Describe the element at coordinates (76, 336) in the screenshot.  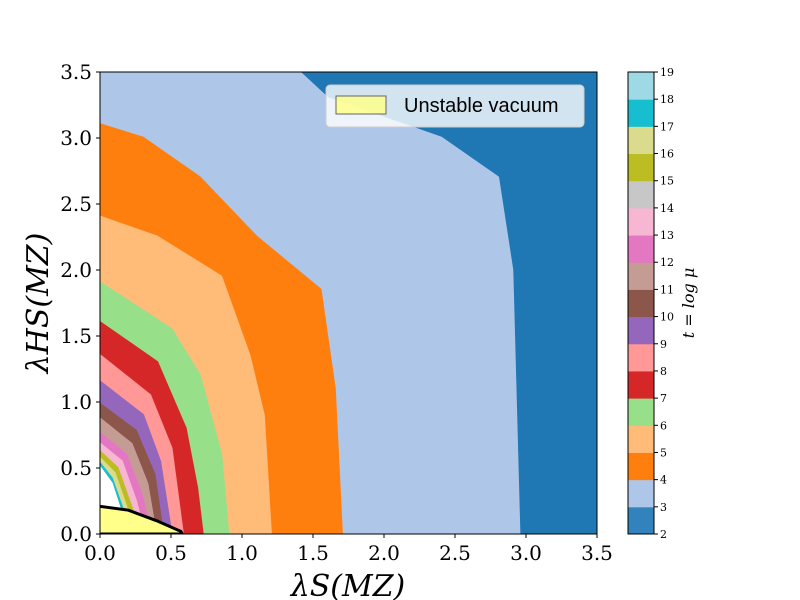
I see `y-tick-label: 1.5` at that location.